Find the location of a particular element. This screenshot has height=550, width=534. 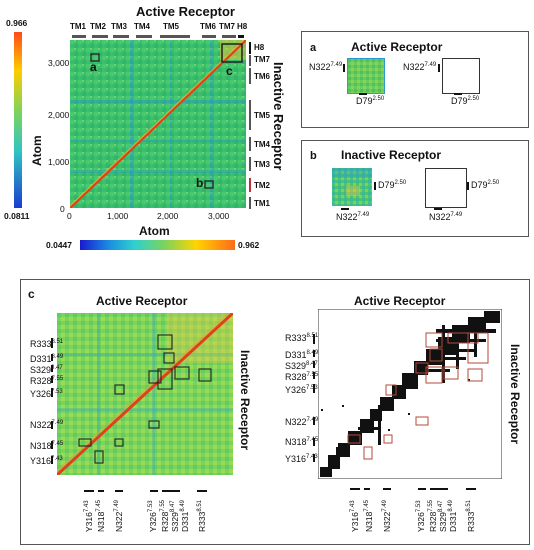

panel-b-right-tick is located at coordinates (375, 186).